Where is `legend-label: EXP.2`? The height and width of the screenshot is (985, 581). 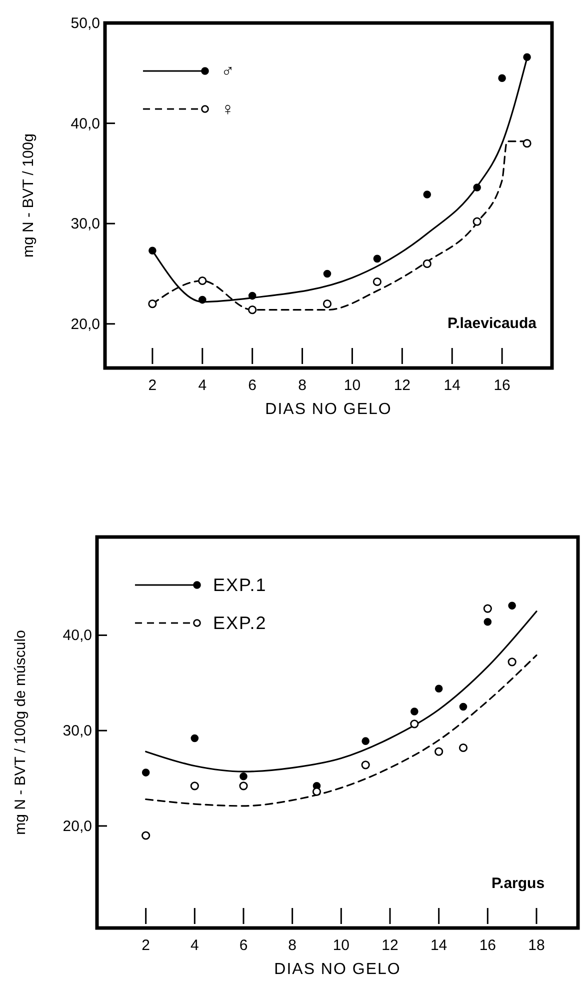
legend-label: EXP.2 is located at coordinates (240, 623).